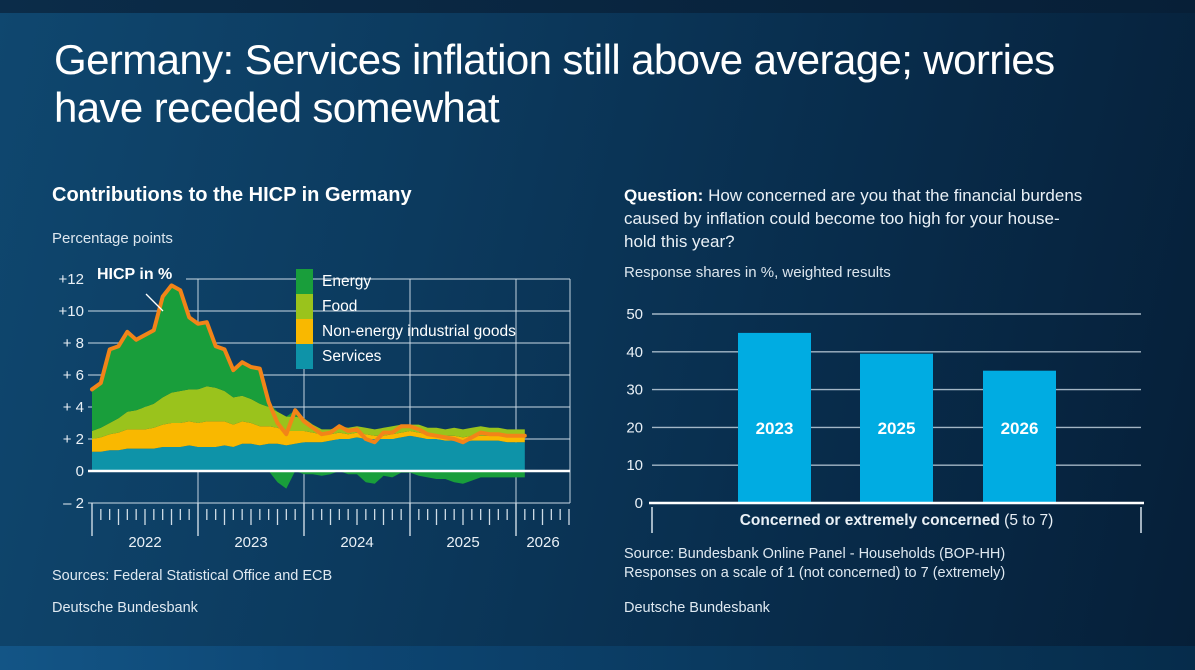 Image resolution: width=1195 pixels, height=670 pixels. Describe the element at coordinates (597, 658) in the screenshot. I see `bottom-band` at that location.